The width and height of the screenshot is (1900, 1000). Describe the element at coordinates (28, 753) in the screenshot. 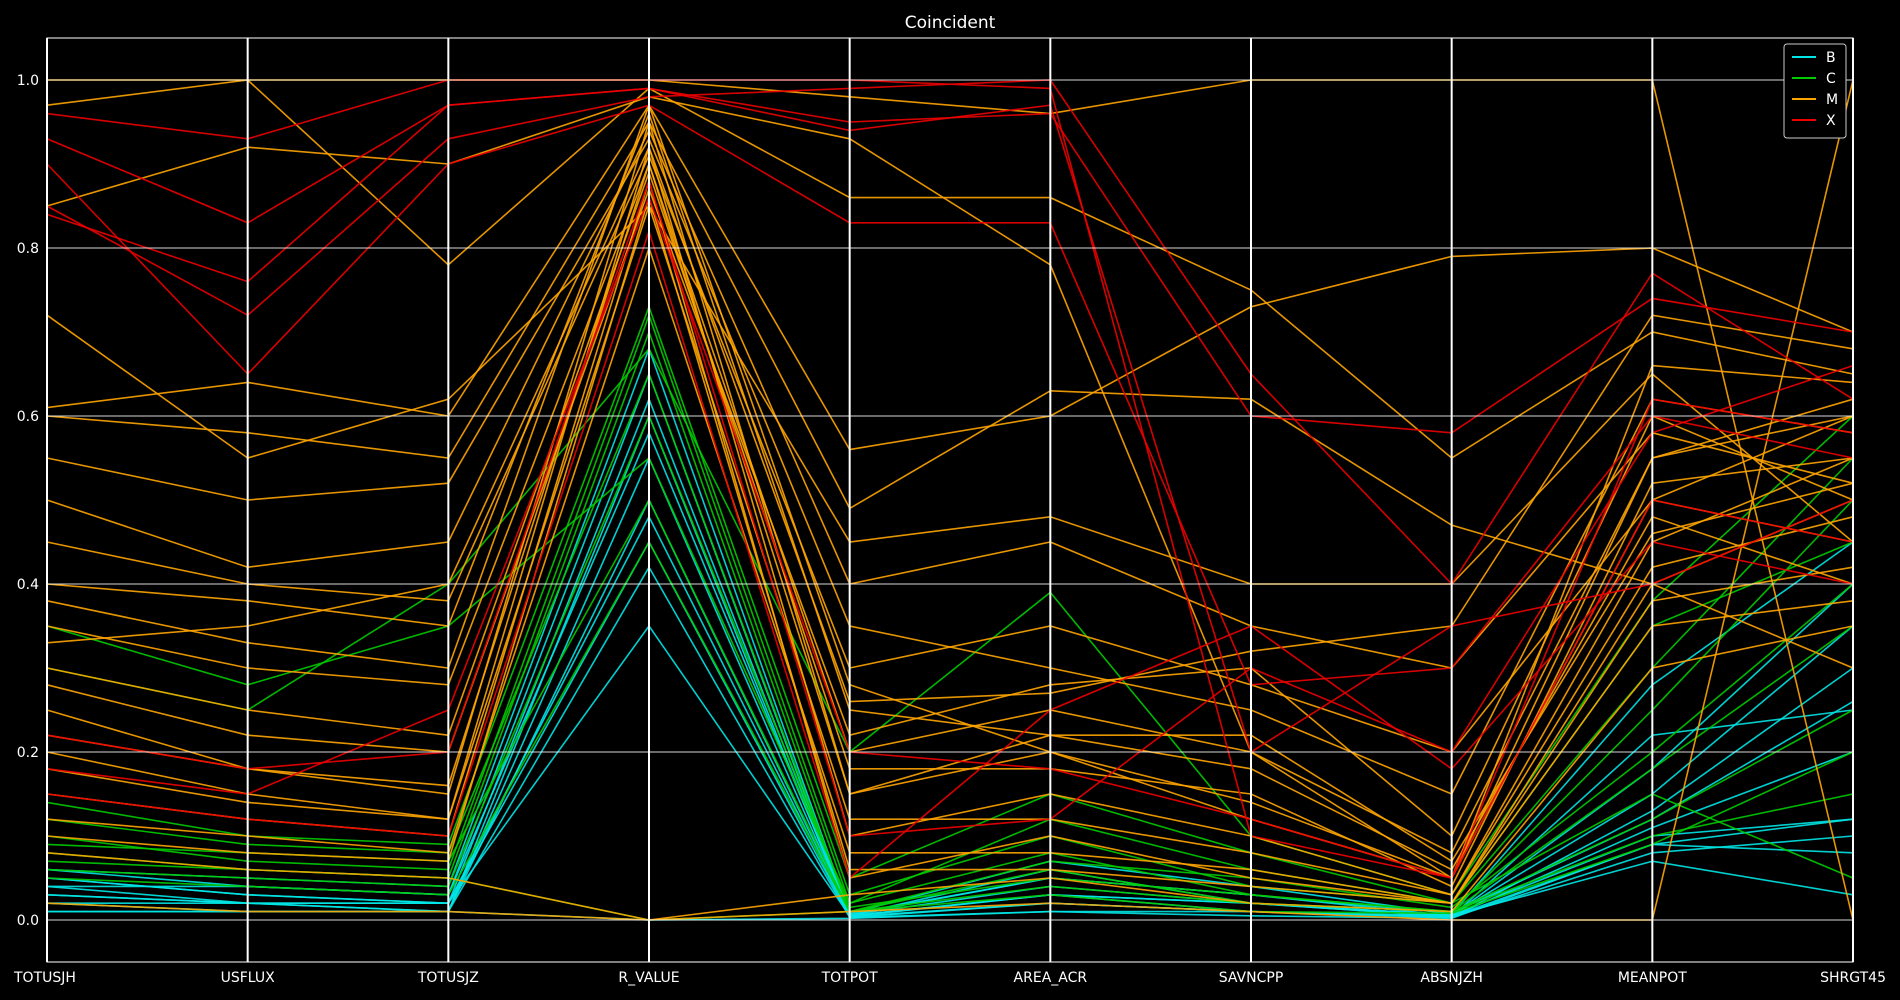

I see `y-tick-label: 0.2` at that location.